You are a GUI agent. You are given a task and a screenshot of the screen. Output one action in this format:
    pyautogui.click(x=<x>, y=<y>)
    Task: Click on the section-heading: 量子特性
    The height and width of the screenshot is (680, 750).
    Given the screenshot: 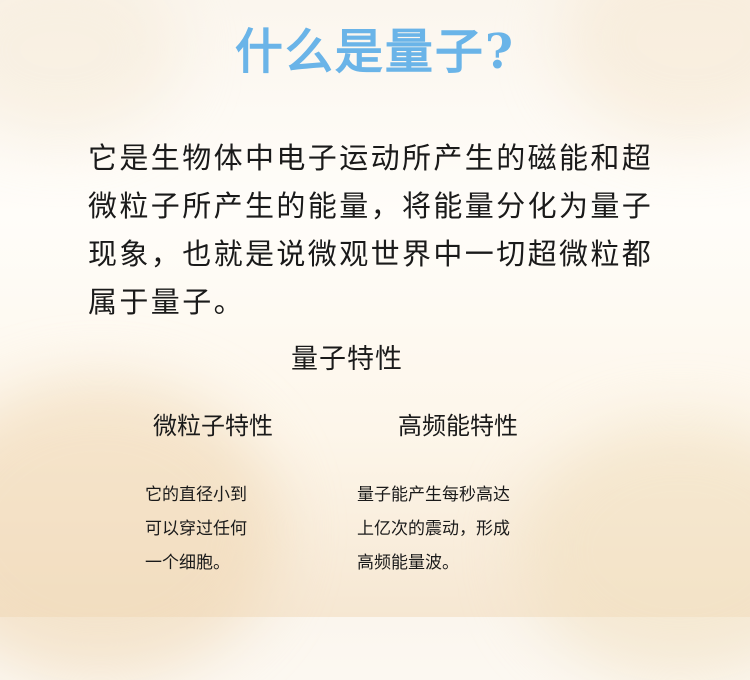 What is the action you would take?
    pyautogui.click(x=347, y=359)
    